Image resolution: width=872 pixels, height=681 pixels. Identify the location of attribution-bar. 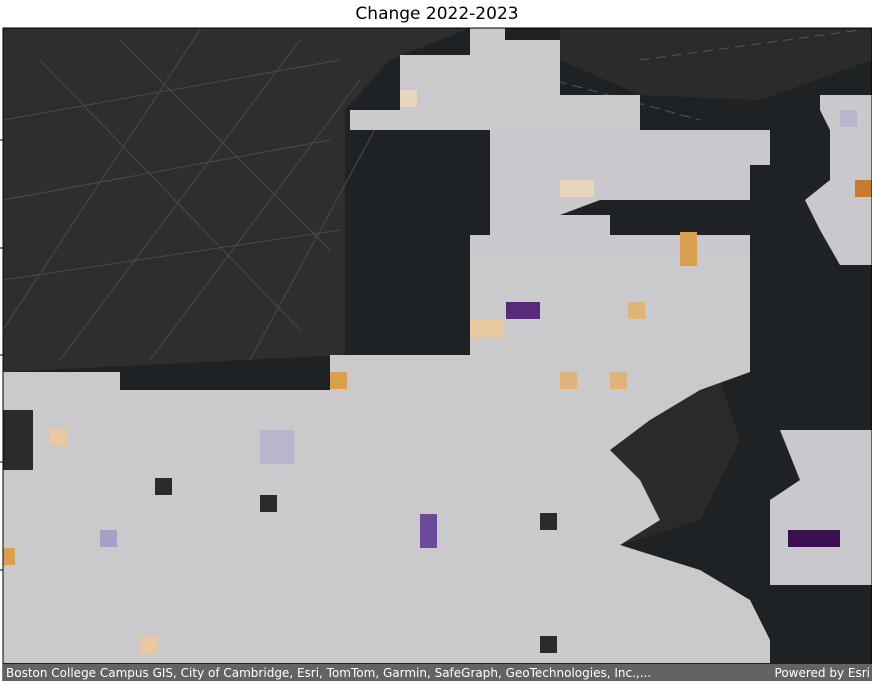
(437, 672).